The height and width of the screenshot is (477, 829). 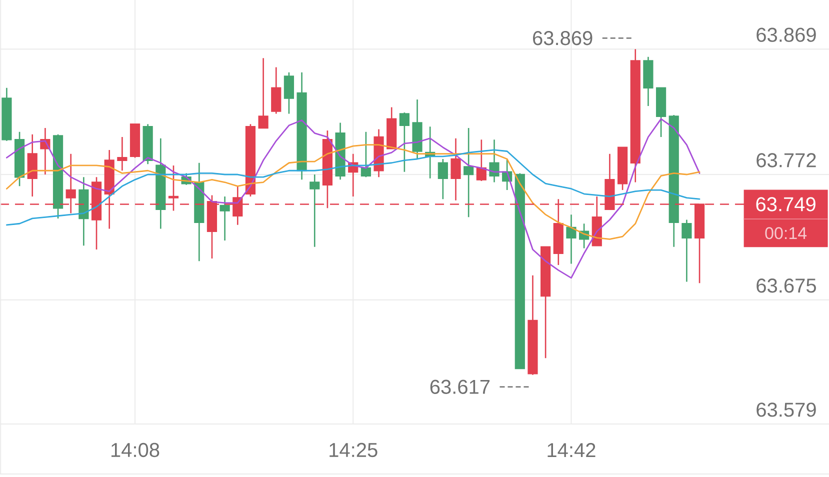 I want to click on ref-line-label: 63.749, so click(x=786, y=204).